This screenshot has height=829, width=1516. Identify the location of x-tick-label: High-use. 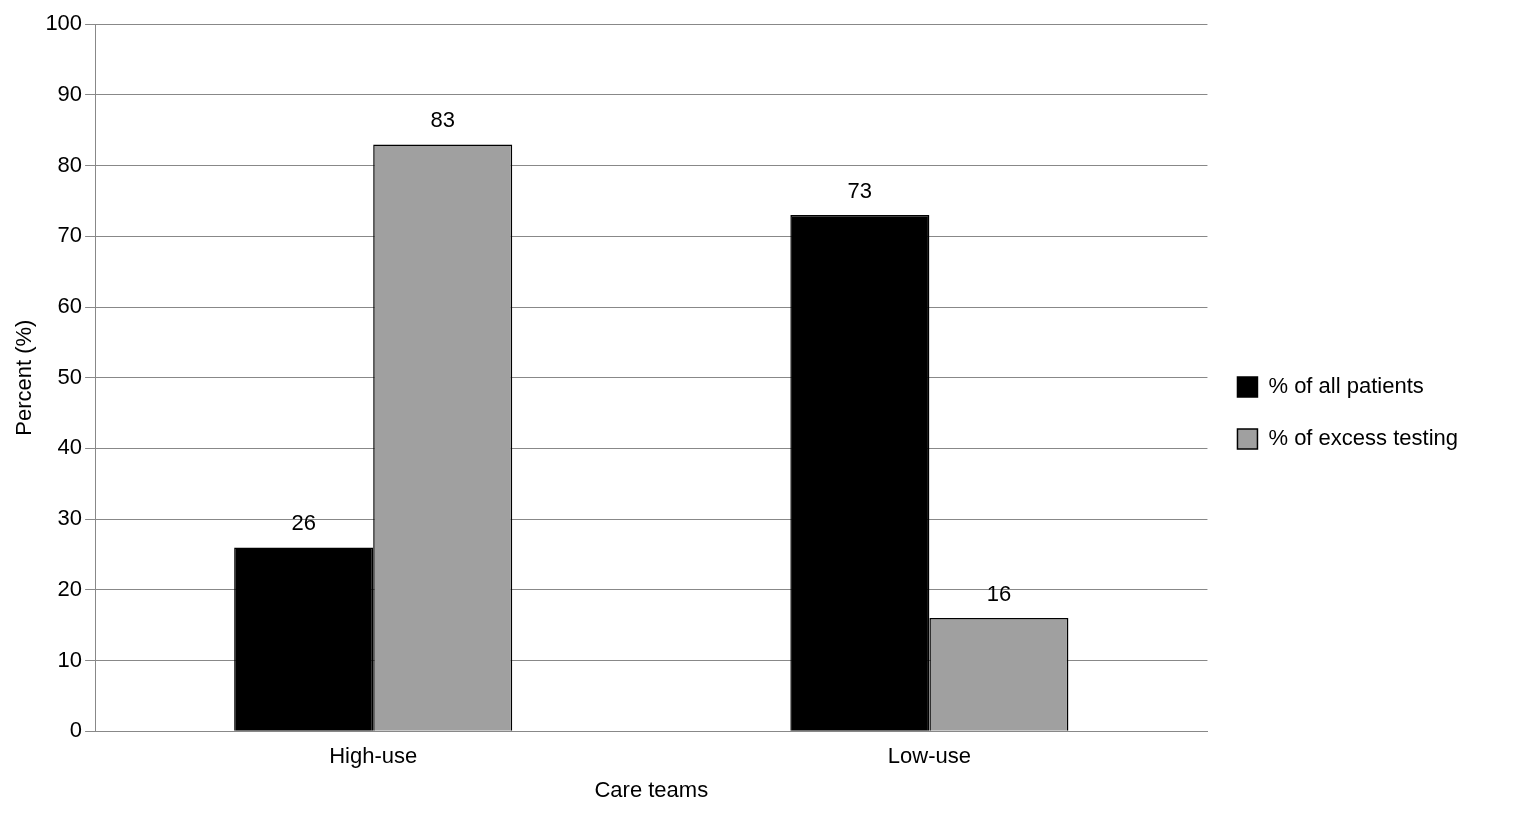
(373, 756).